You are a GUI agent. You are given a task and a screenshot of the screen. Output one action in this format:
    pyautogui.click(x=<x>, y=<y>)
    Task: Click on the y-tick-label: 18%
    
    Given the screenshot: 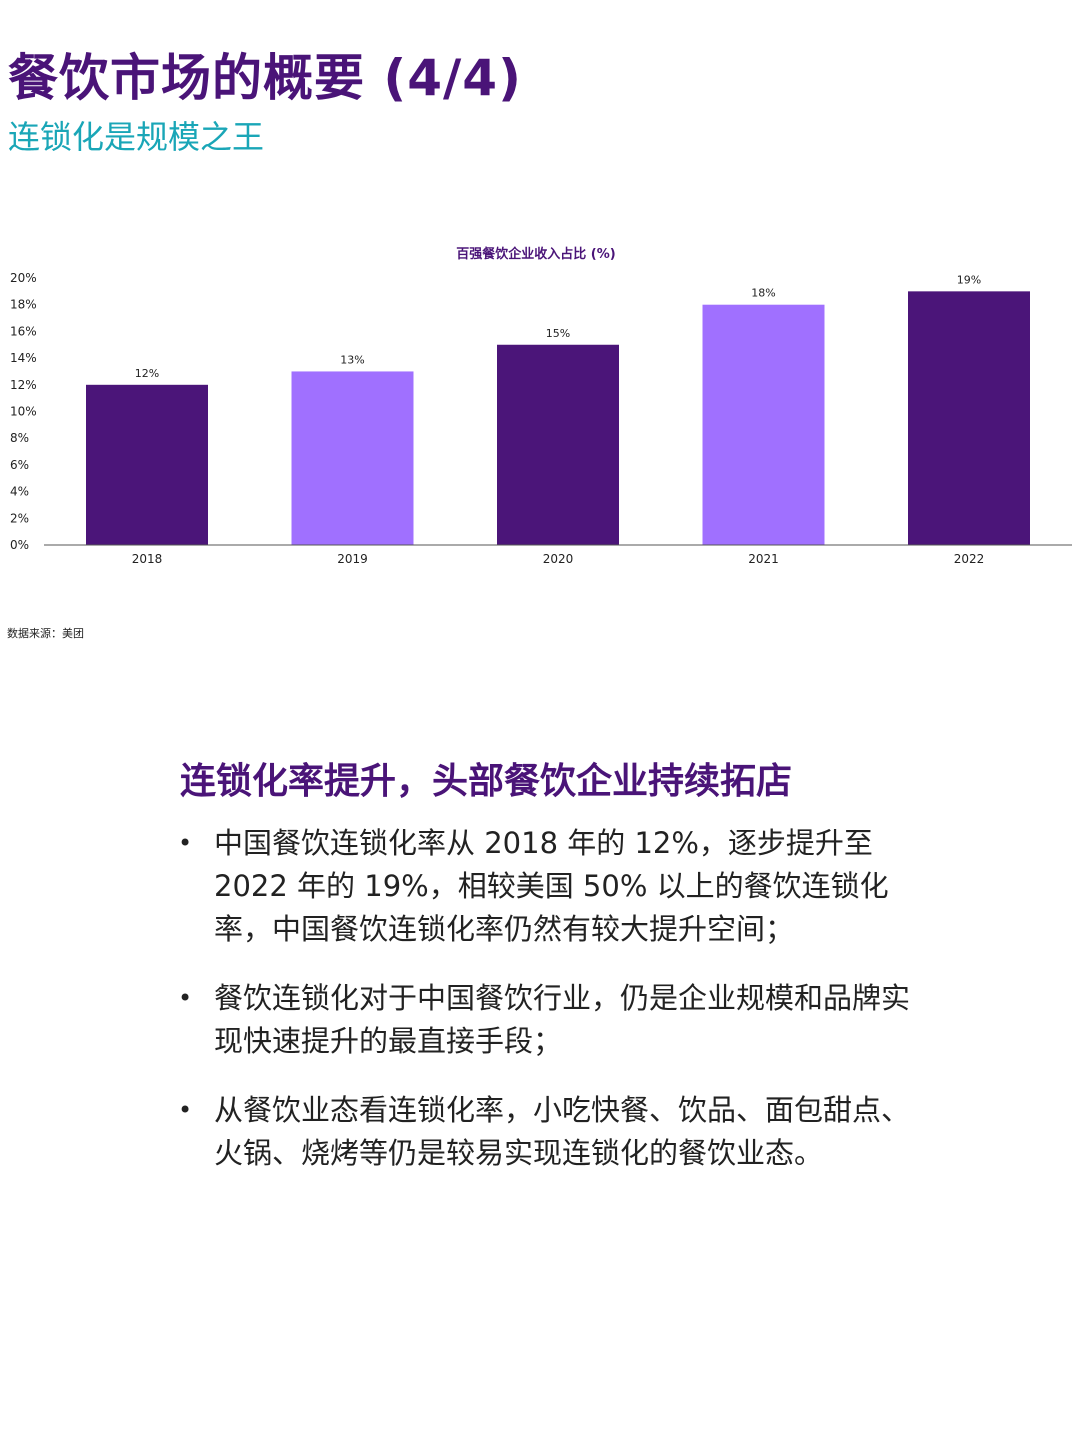 What is the action you would take?
    pyautogui.click(x=23, y=305)
    